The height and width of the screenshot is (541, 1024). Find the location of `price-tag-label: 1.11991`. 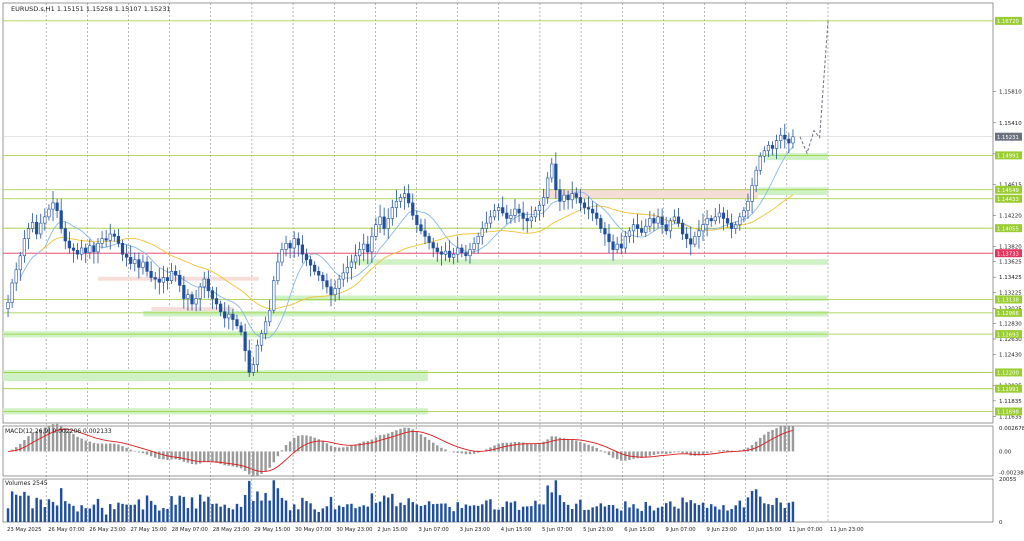

price-tag-label: 1.11991 is located at coordinates (1008, 390).